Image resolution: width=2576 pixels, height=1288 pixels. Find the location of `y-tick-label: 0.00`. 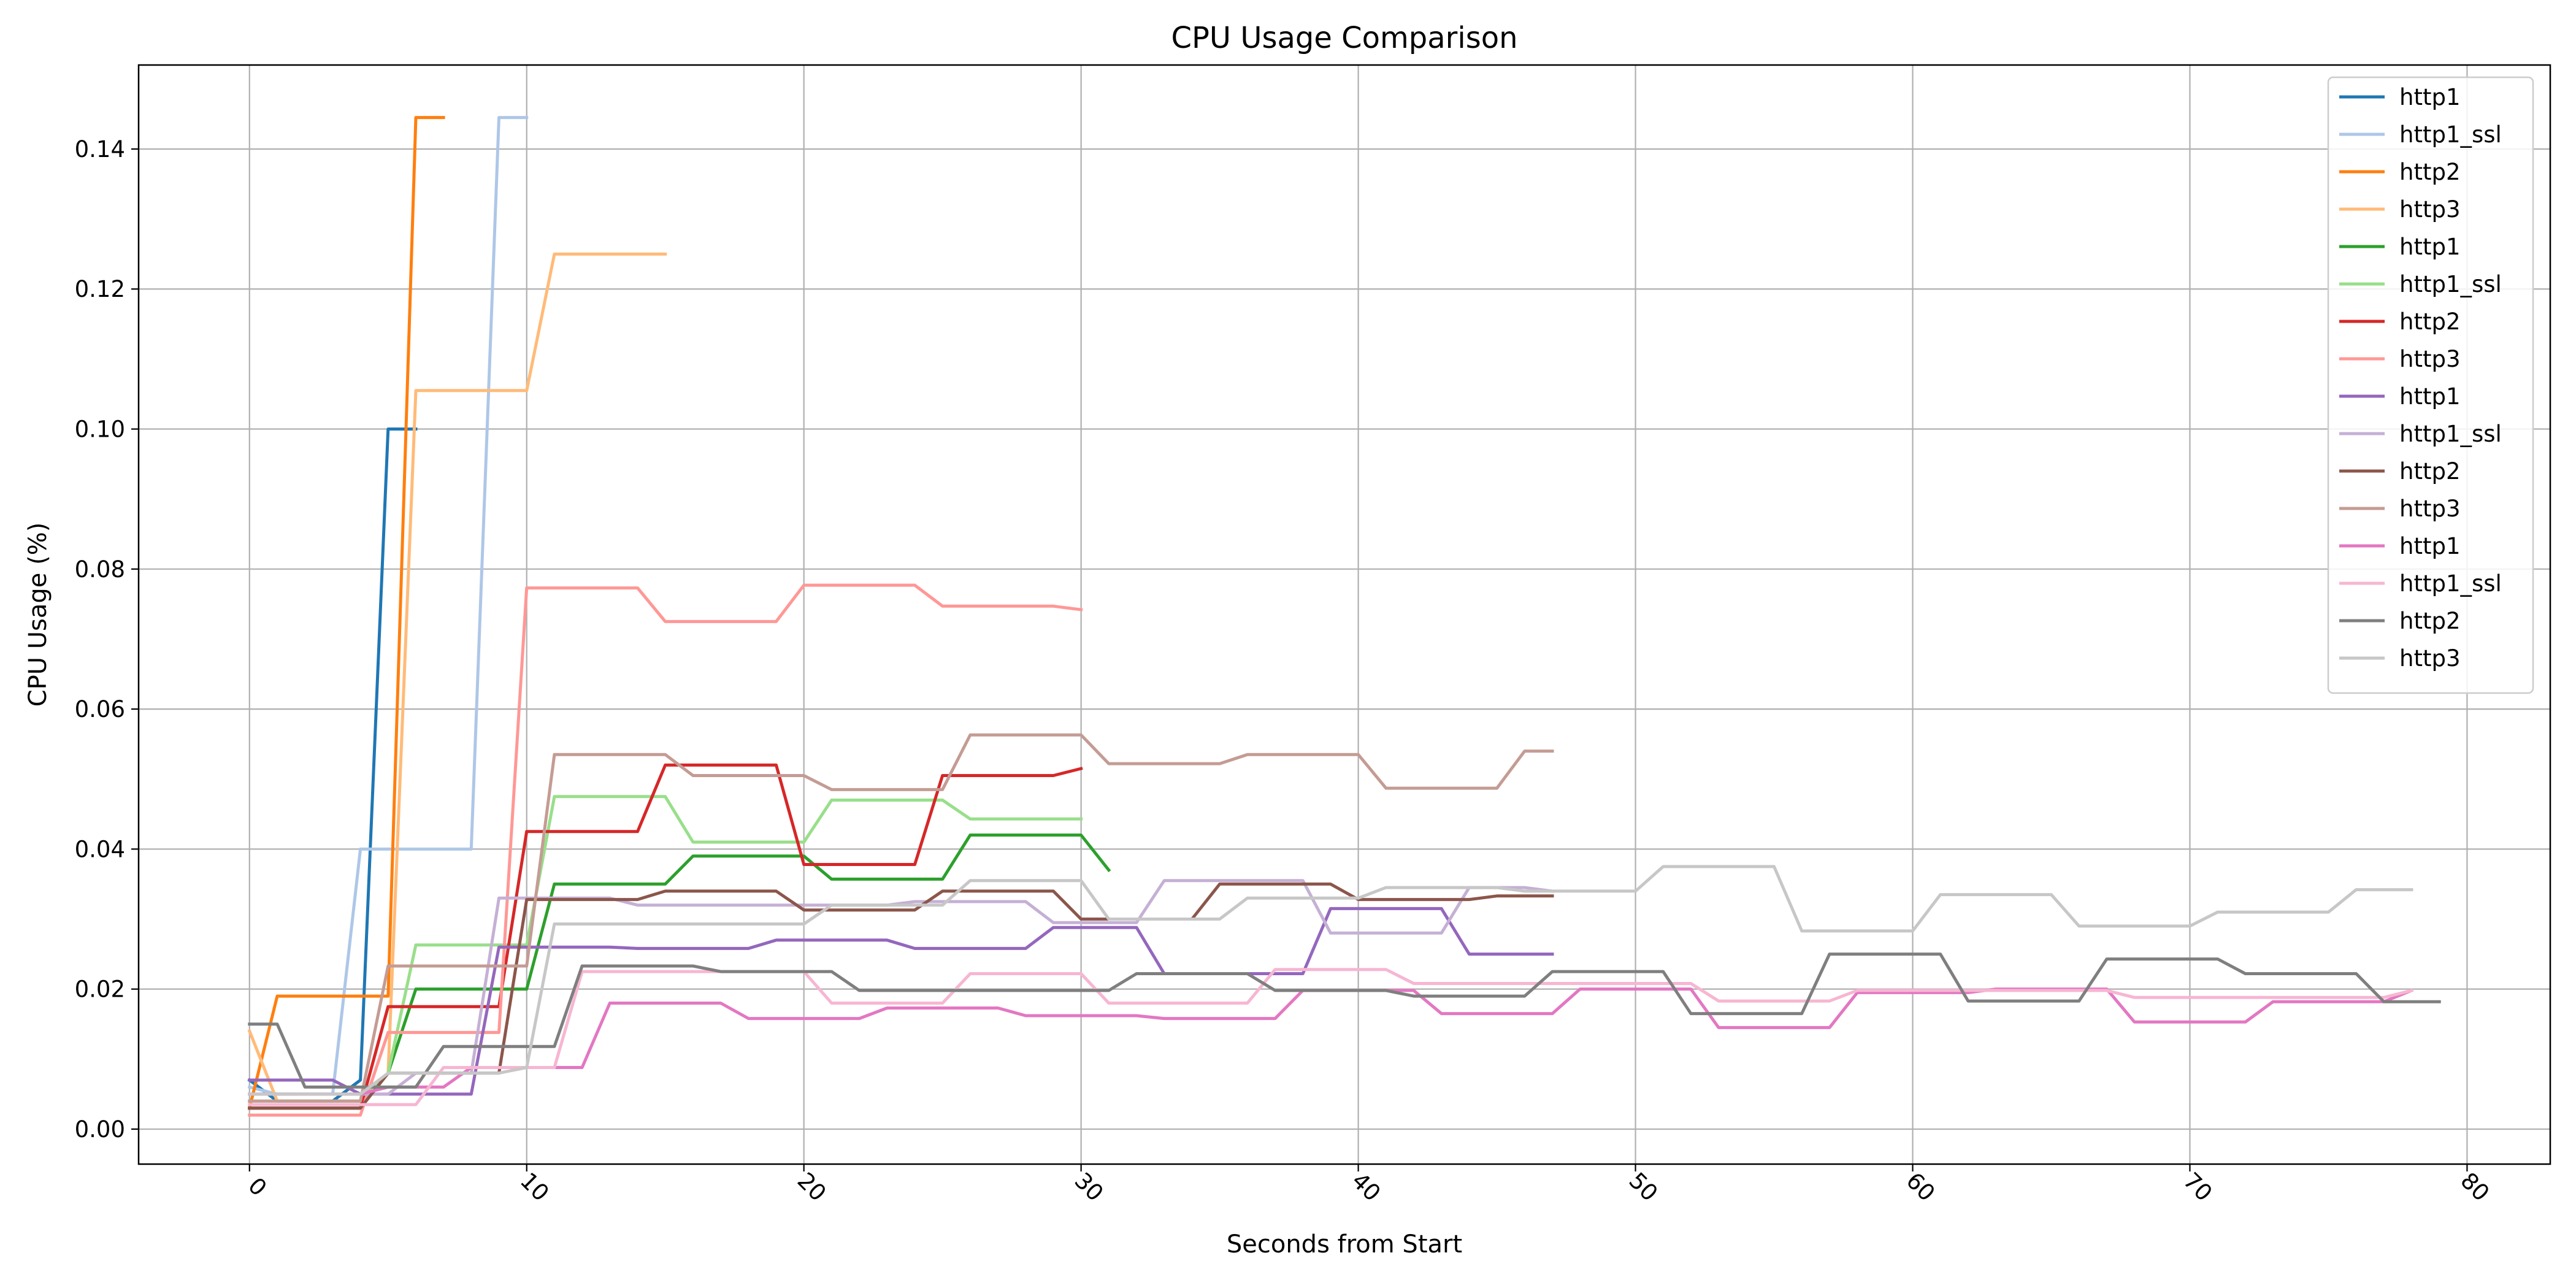

y-tick-label: 0.00 is located at coordinates (100, 1129).